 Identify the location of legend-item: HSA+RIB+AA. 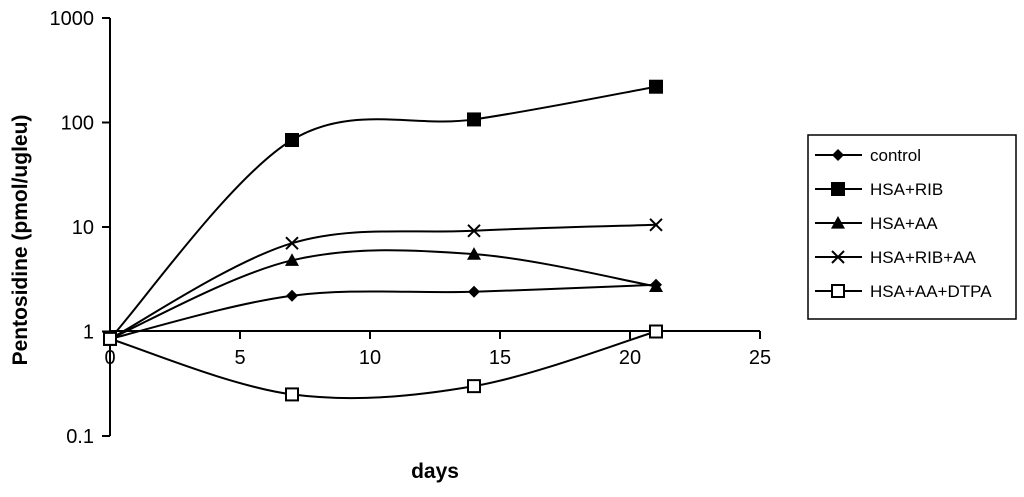
(895, 257).